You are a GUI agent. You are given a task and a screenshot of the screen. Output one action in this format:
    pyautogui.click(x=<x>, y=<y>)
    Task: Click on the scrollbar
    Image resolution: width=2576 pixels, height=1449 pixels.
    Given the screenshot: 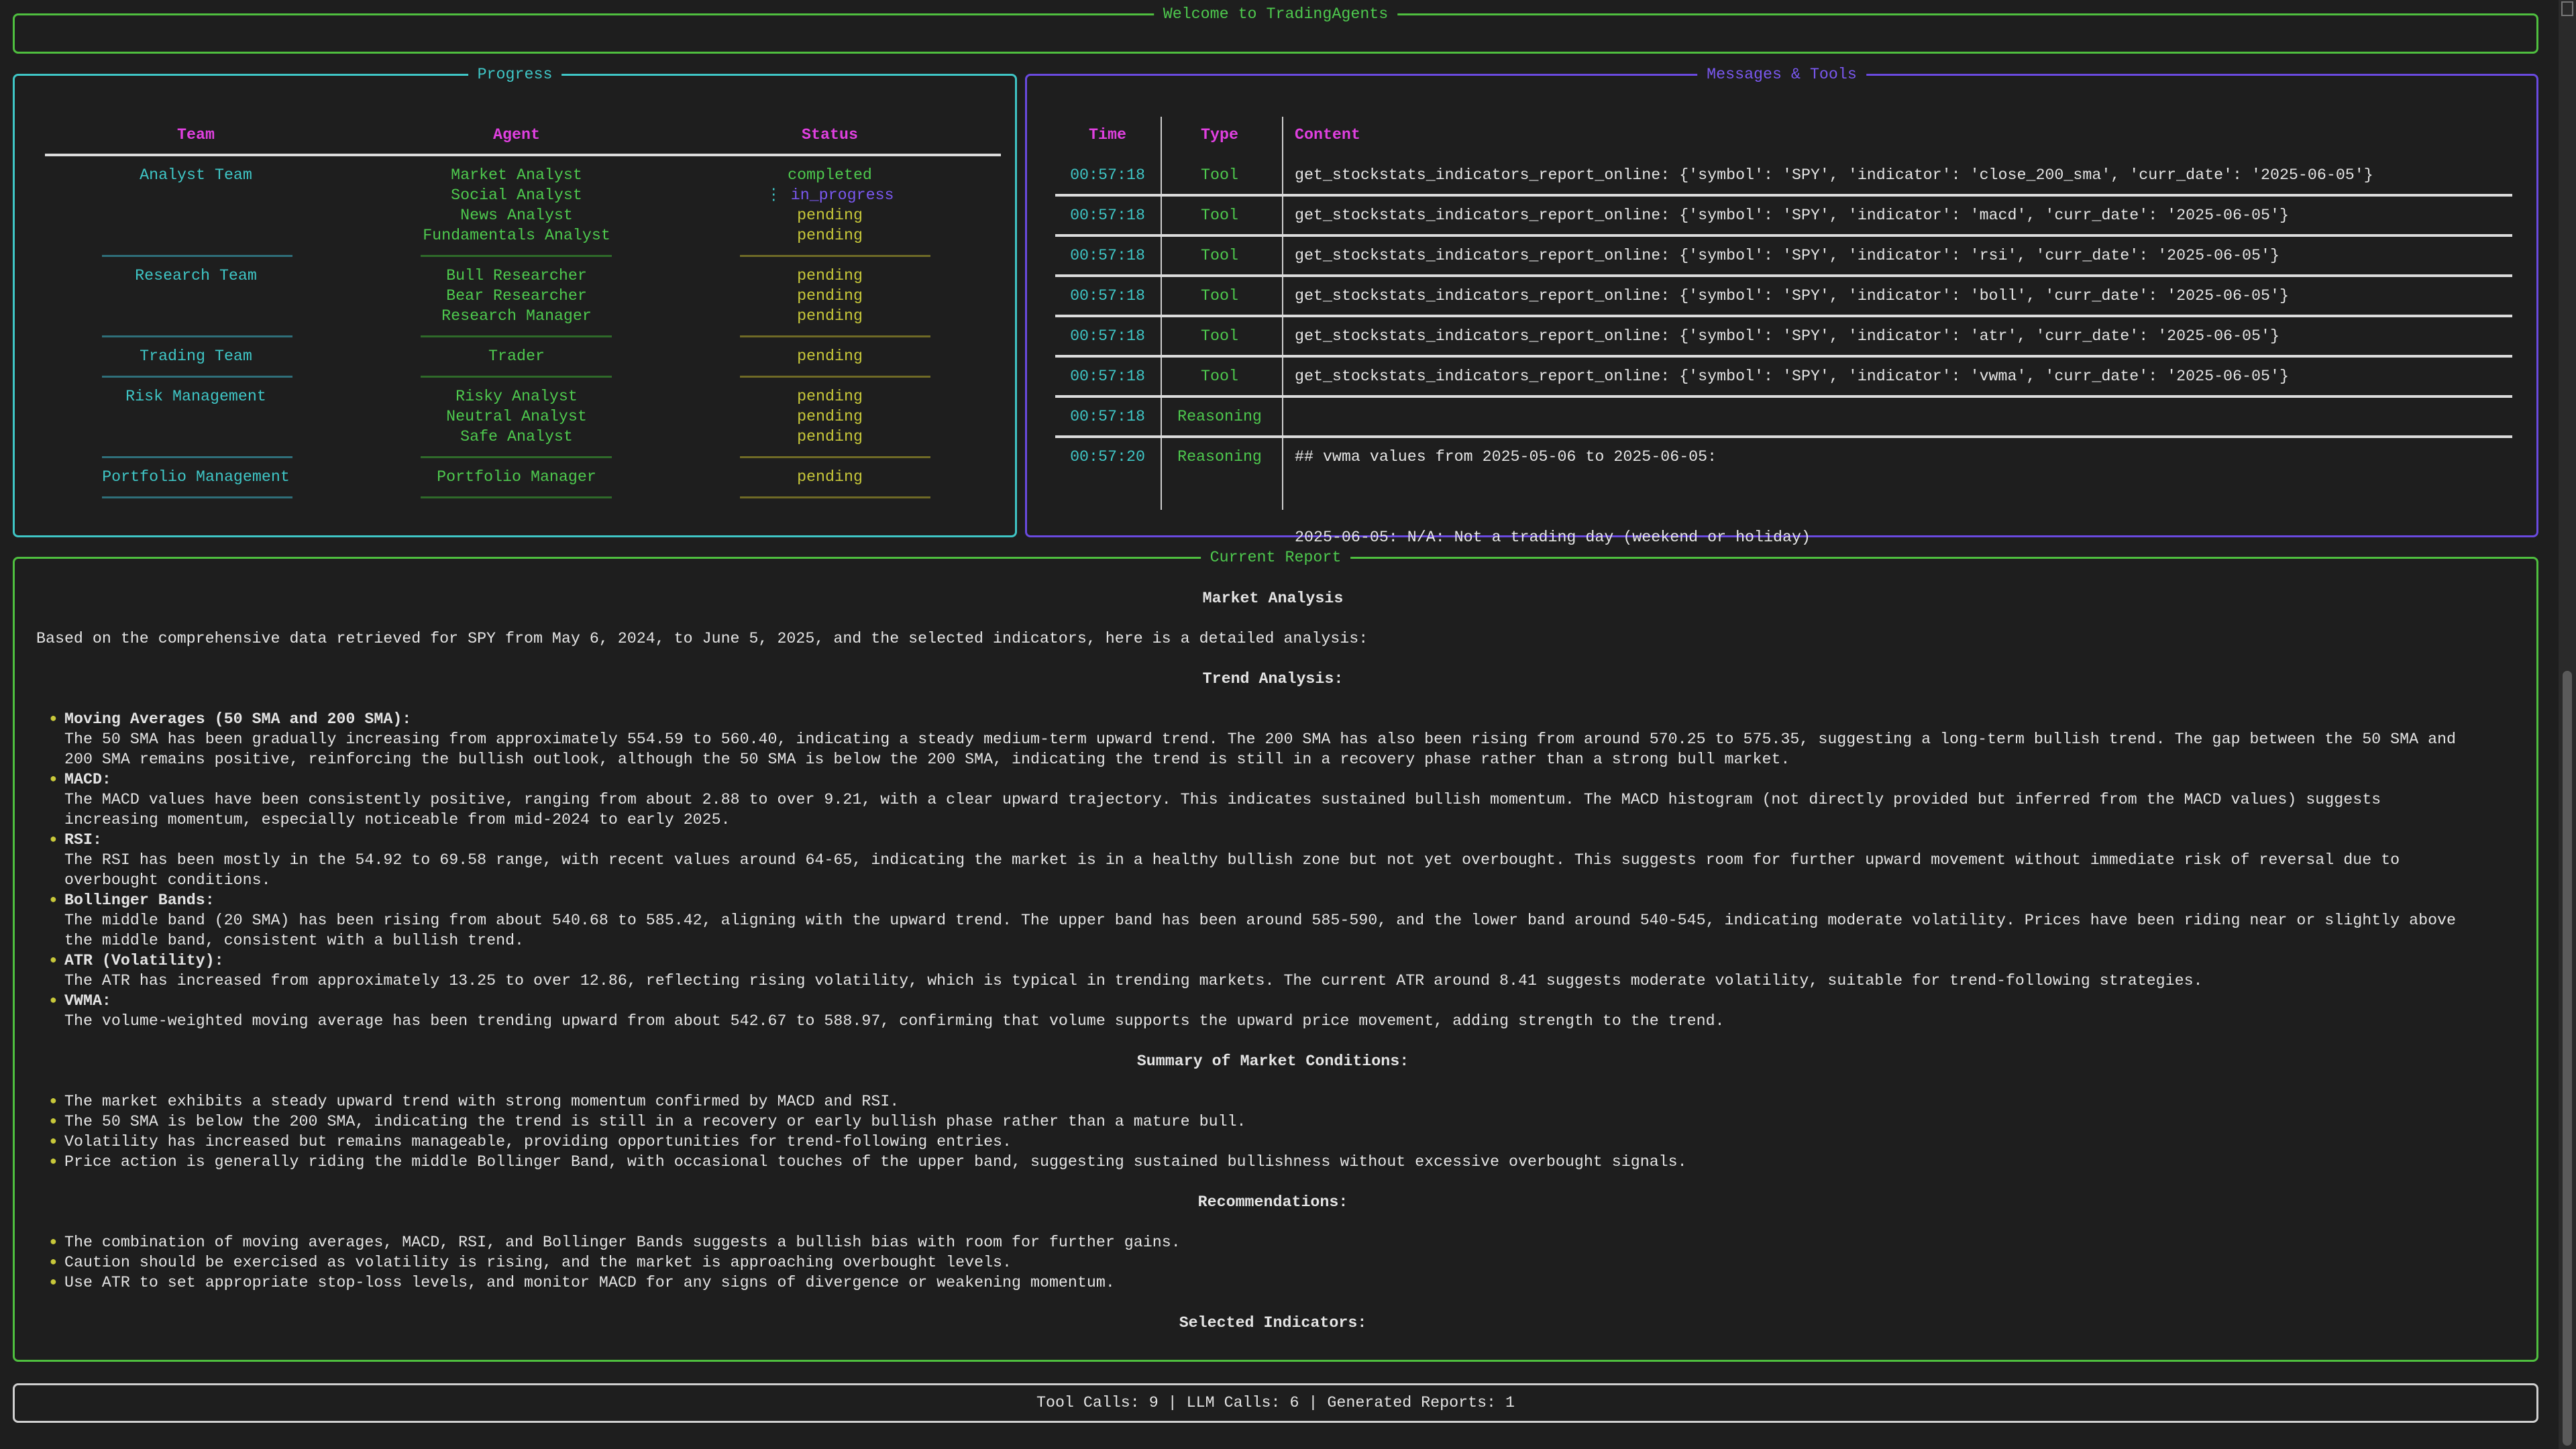 What is the action you would take?
    pyautogui.click(x=2567, y=724)
    